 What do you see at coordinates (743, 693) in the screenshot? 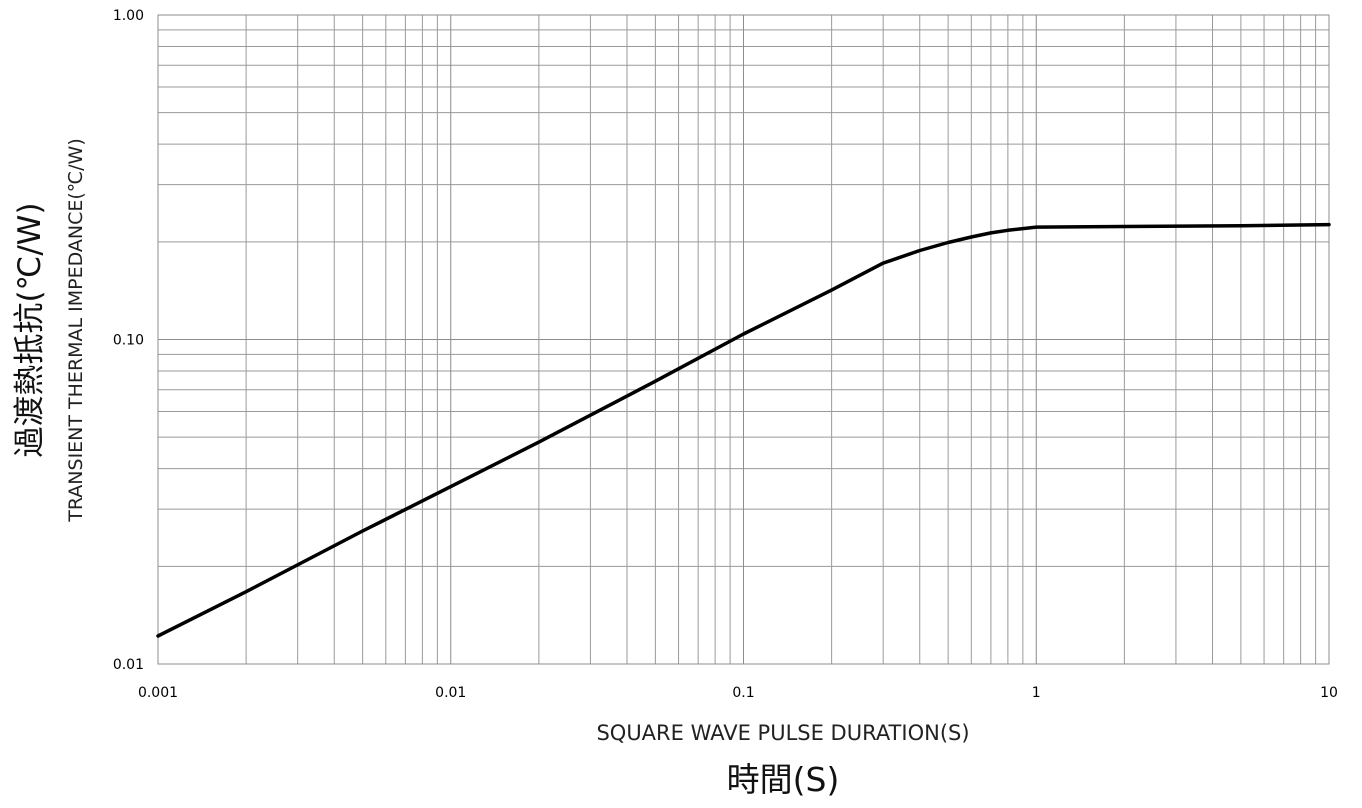
I see `x-tick-label: 0.1` at bounding box center [743, 693].